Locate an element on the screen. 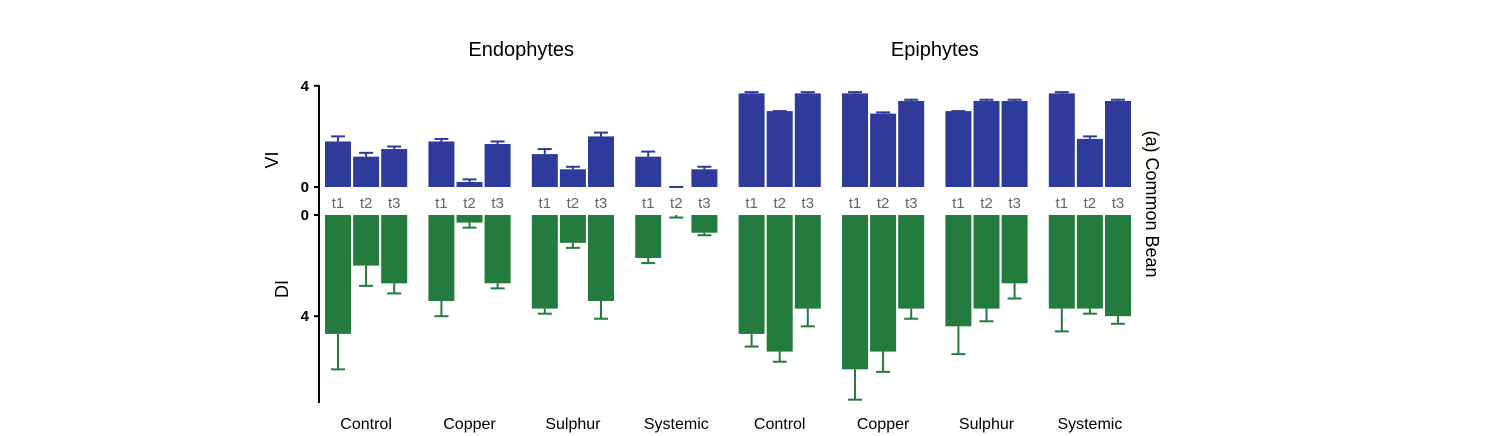 This screenshot has width=1490, height=436. vi-axis-label: VI is located at coordinates (272, 159).